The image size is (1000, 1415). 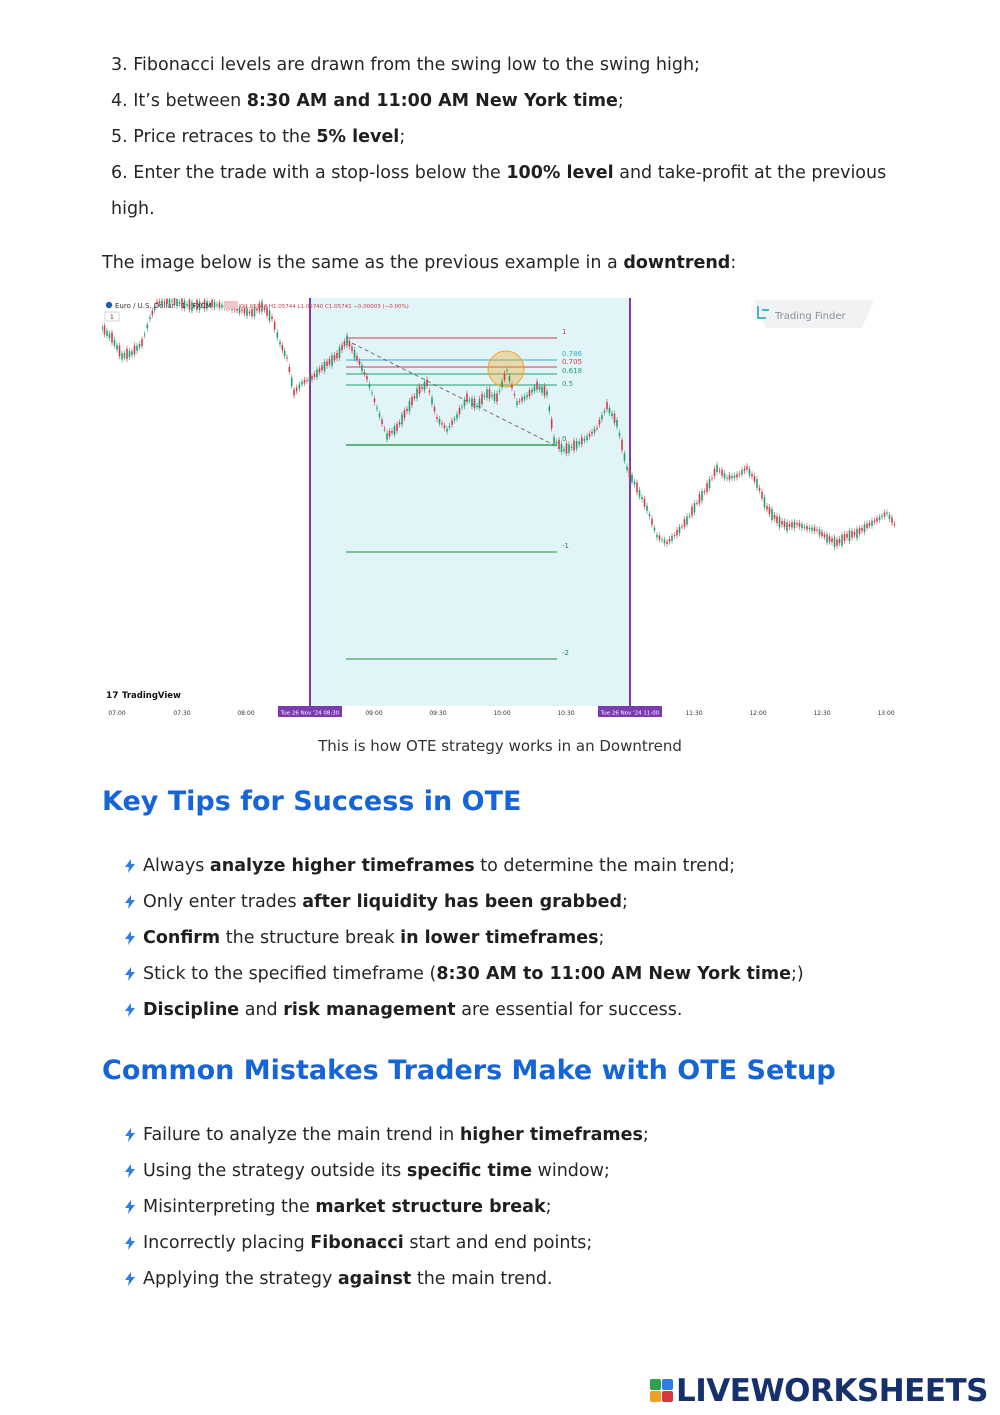 What do you see at coordinates (630, 711) in the screenshot?
I see `session-end-badge-box` at bounding box center [630, 711].